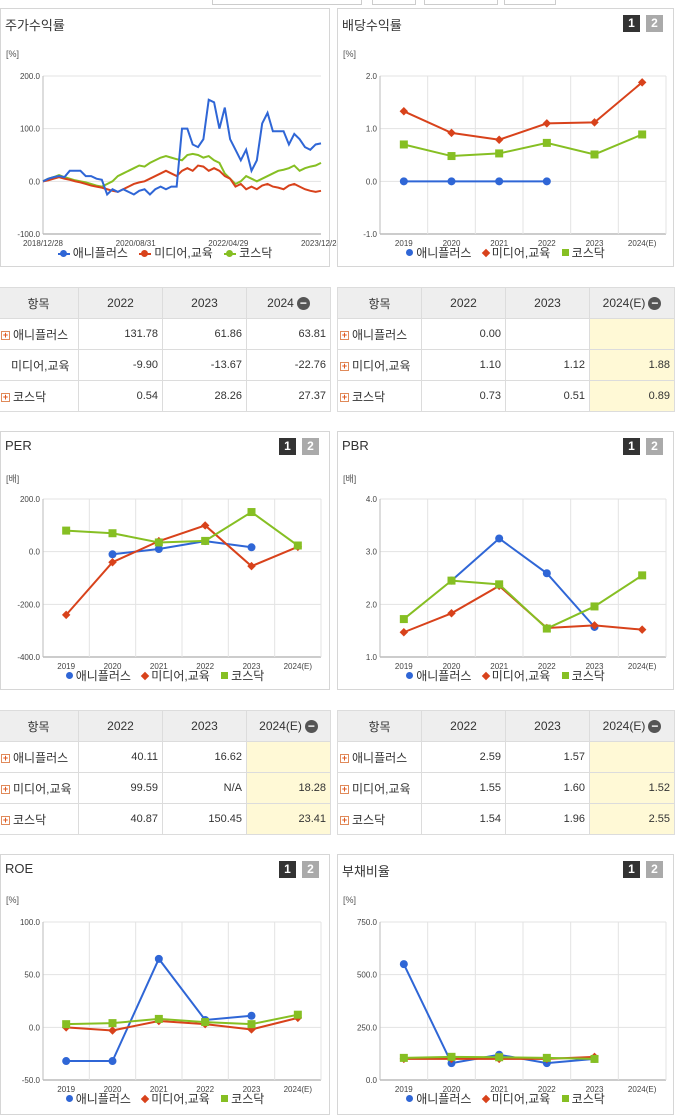 Image resolution: width=691 pixels, height=1115 pixels. I want to click on table-header-row: 항목 2022 2023 2024(E) −, so click(165, 726).